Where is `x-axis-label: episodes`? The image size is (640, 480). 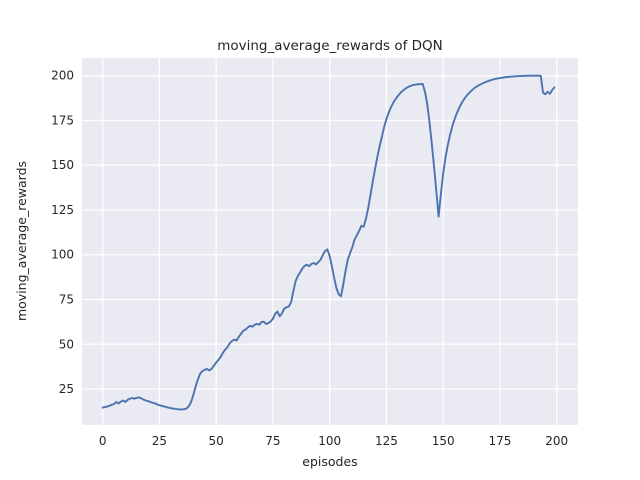
x-axis-label: episodes is located at coordinates (329, 461).